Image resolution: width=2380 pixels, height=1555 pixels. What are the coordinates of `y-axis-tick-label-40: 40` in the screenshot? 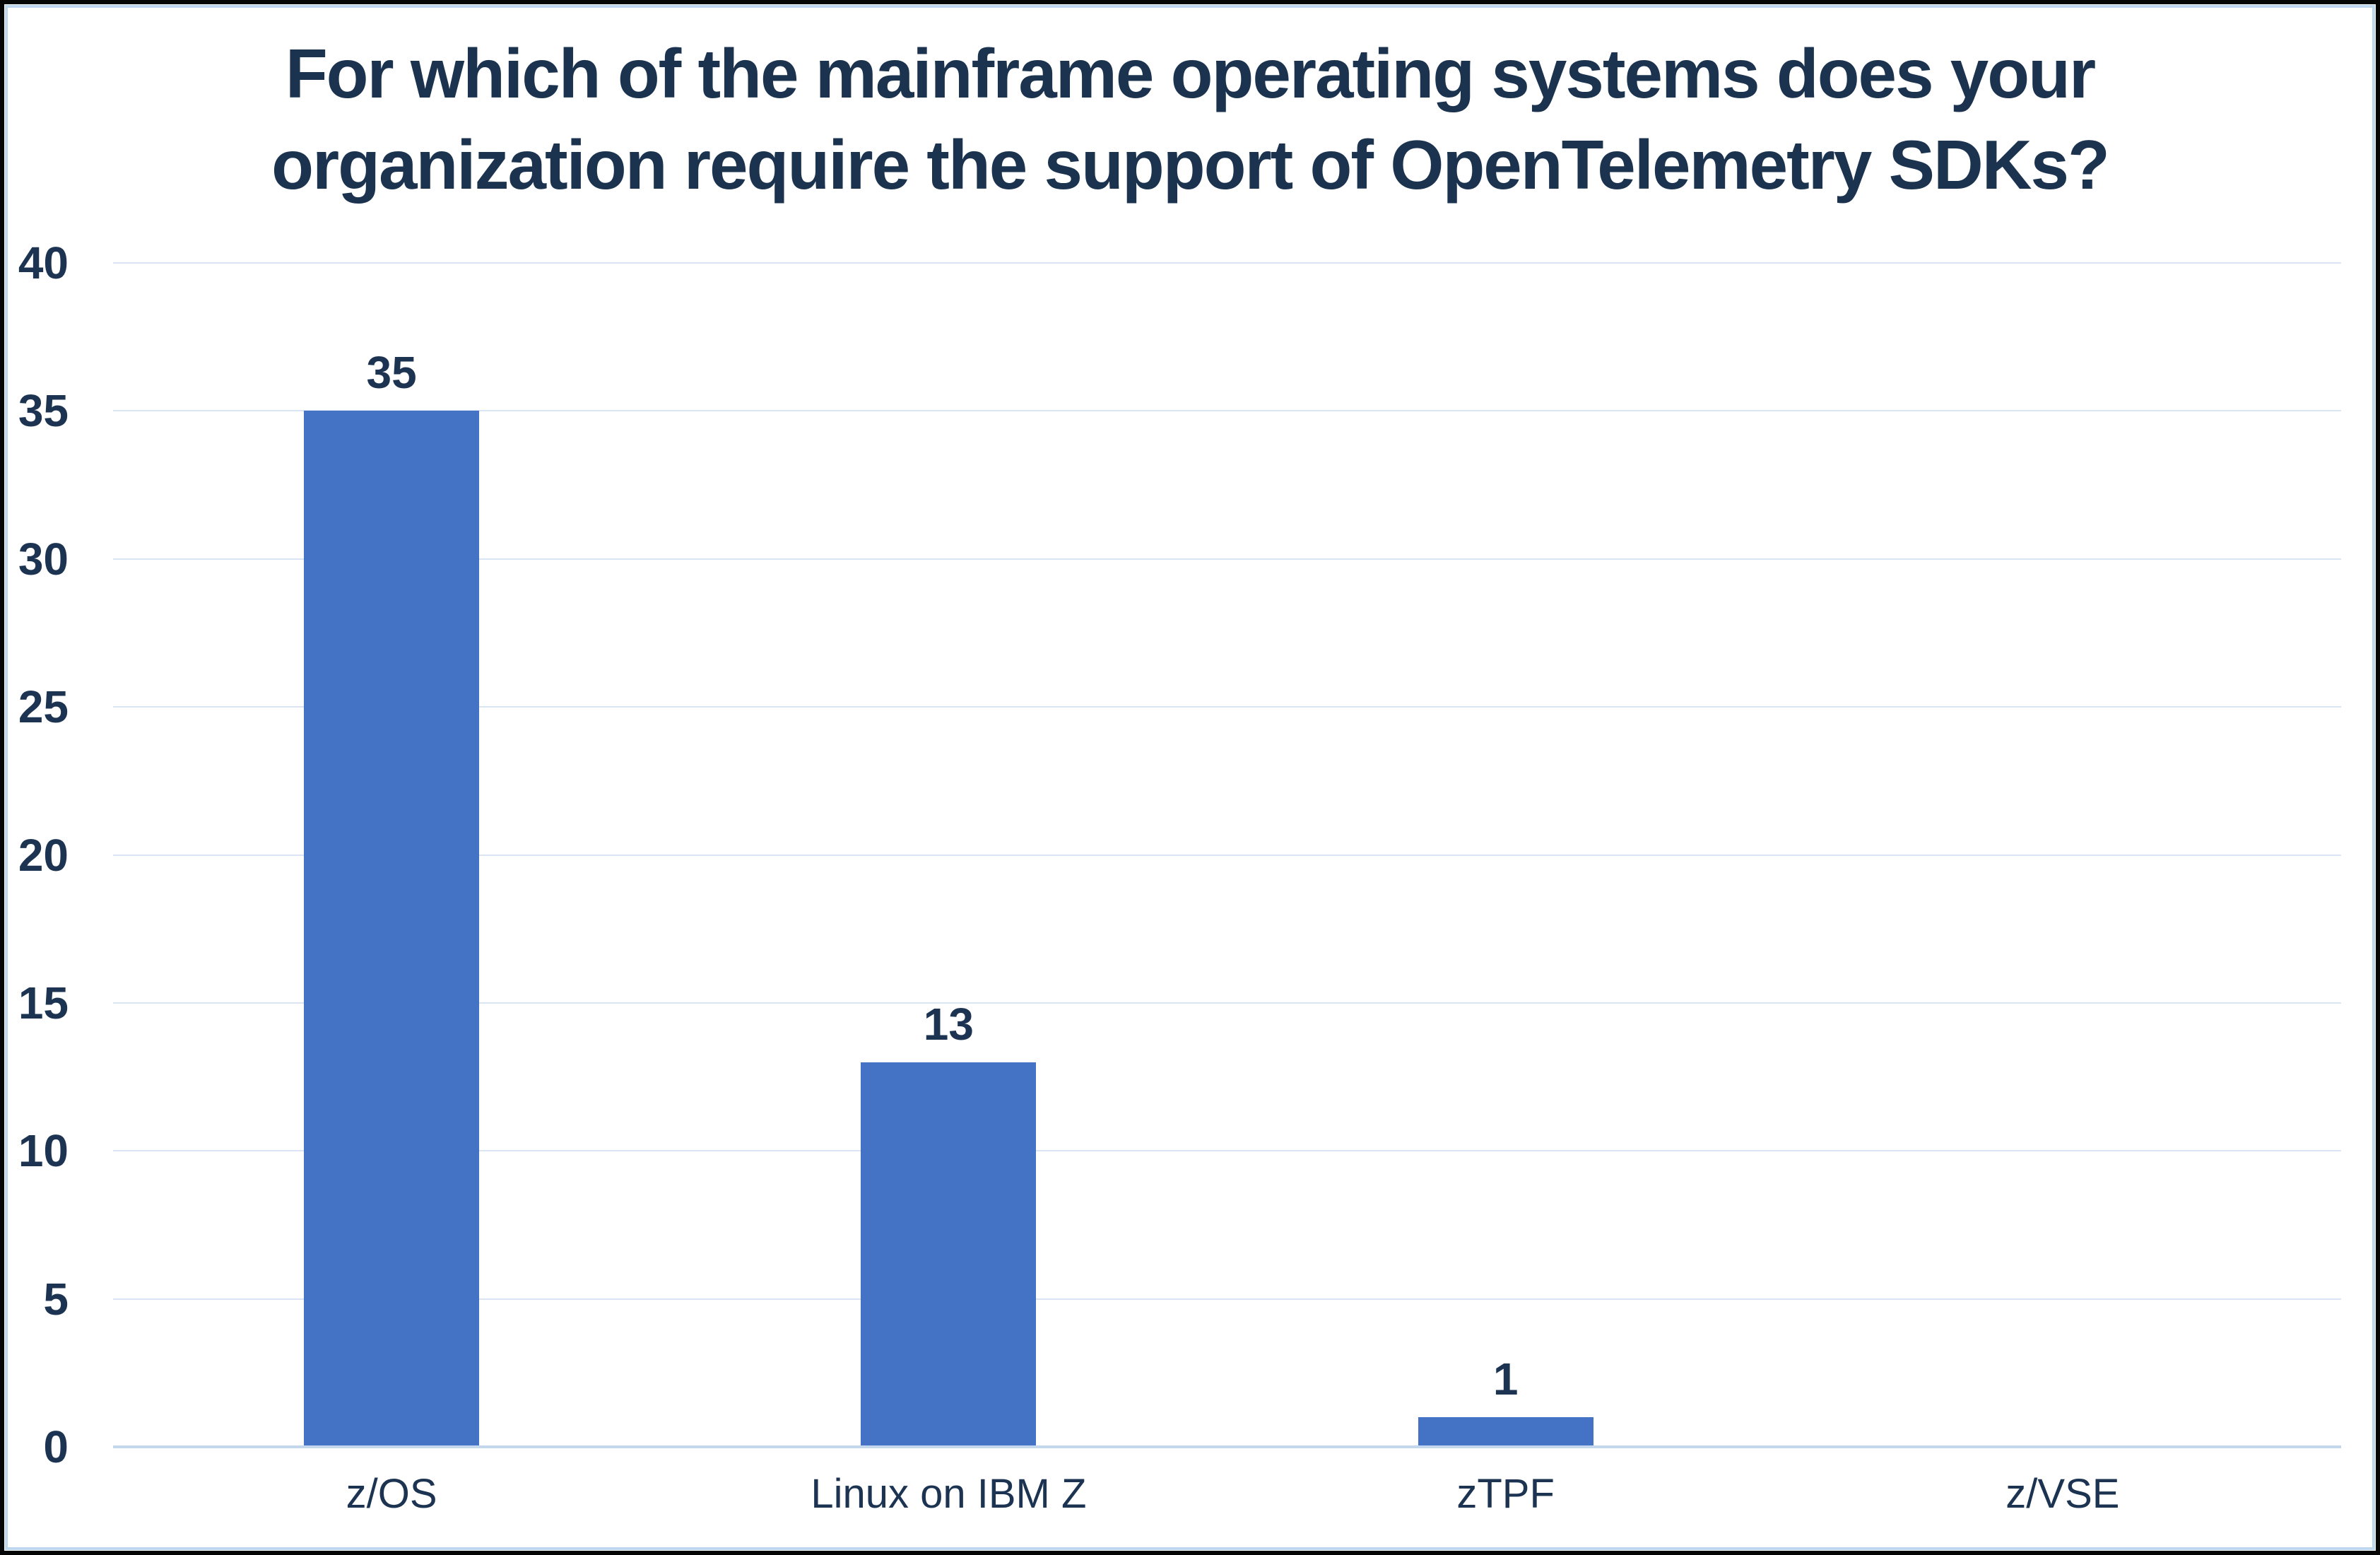 It's located at (44, 262).